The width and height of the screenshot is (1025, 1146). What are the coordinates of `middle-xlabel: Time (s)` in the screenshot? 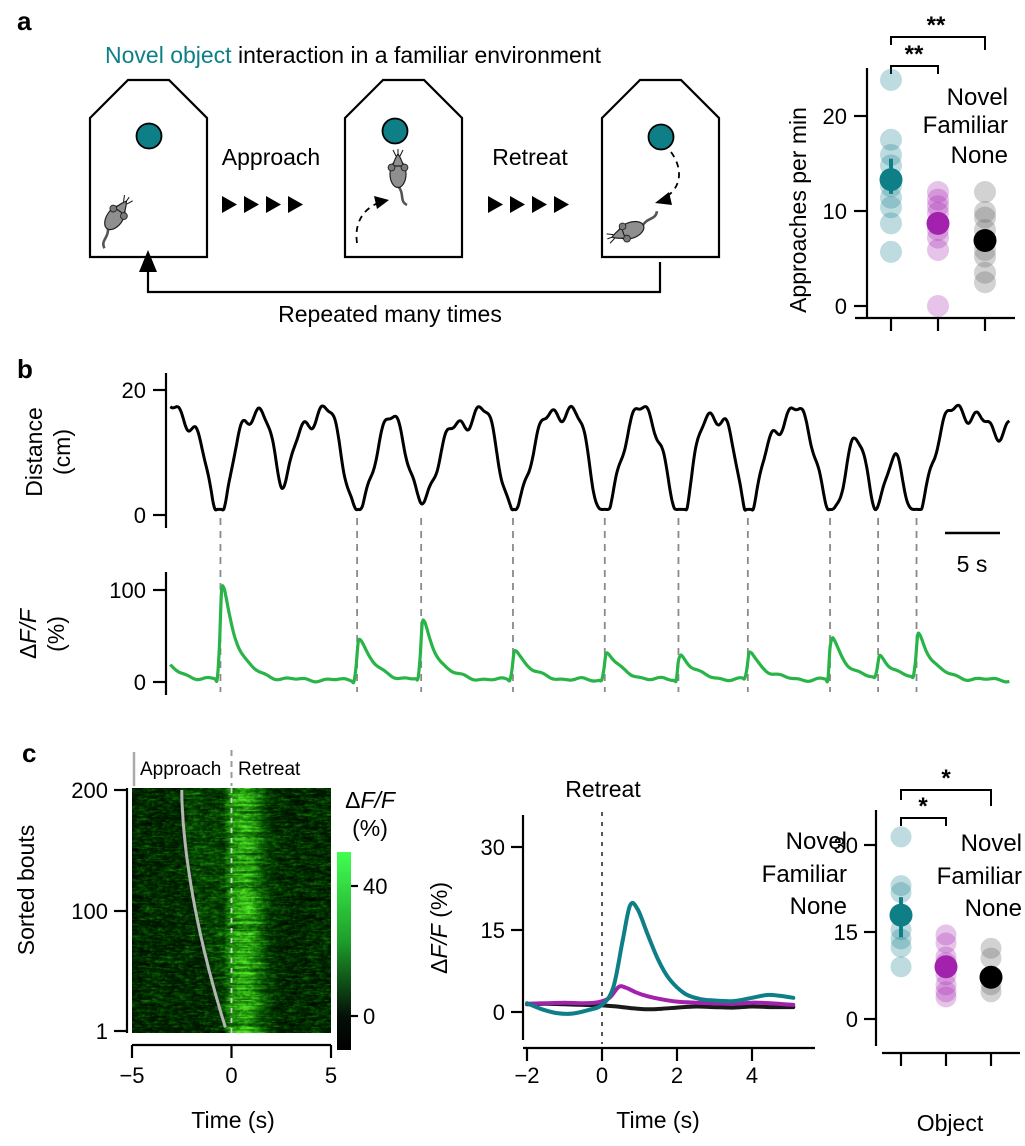 It's located at (657, 1120).